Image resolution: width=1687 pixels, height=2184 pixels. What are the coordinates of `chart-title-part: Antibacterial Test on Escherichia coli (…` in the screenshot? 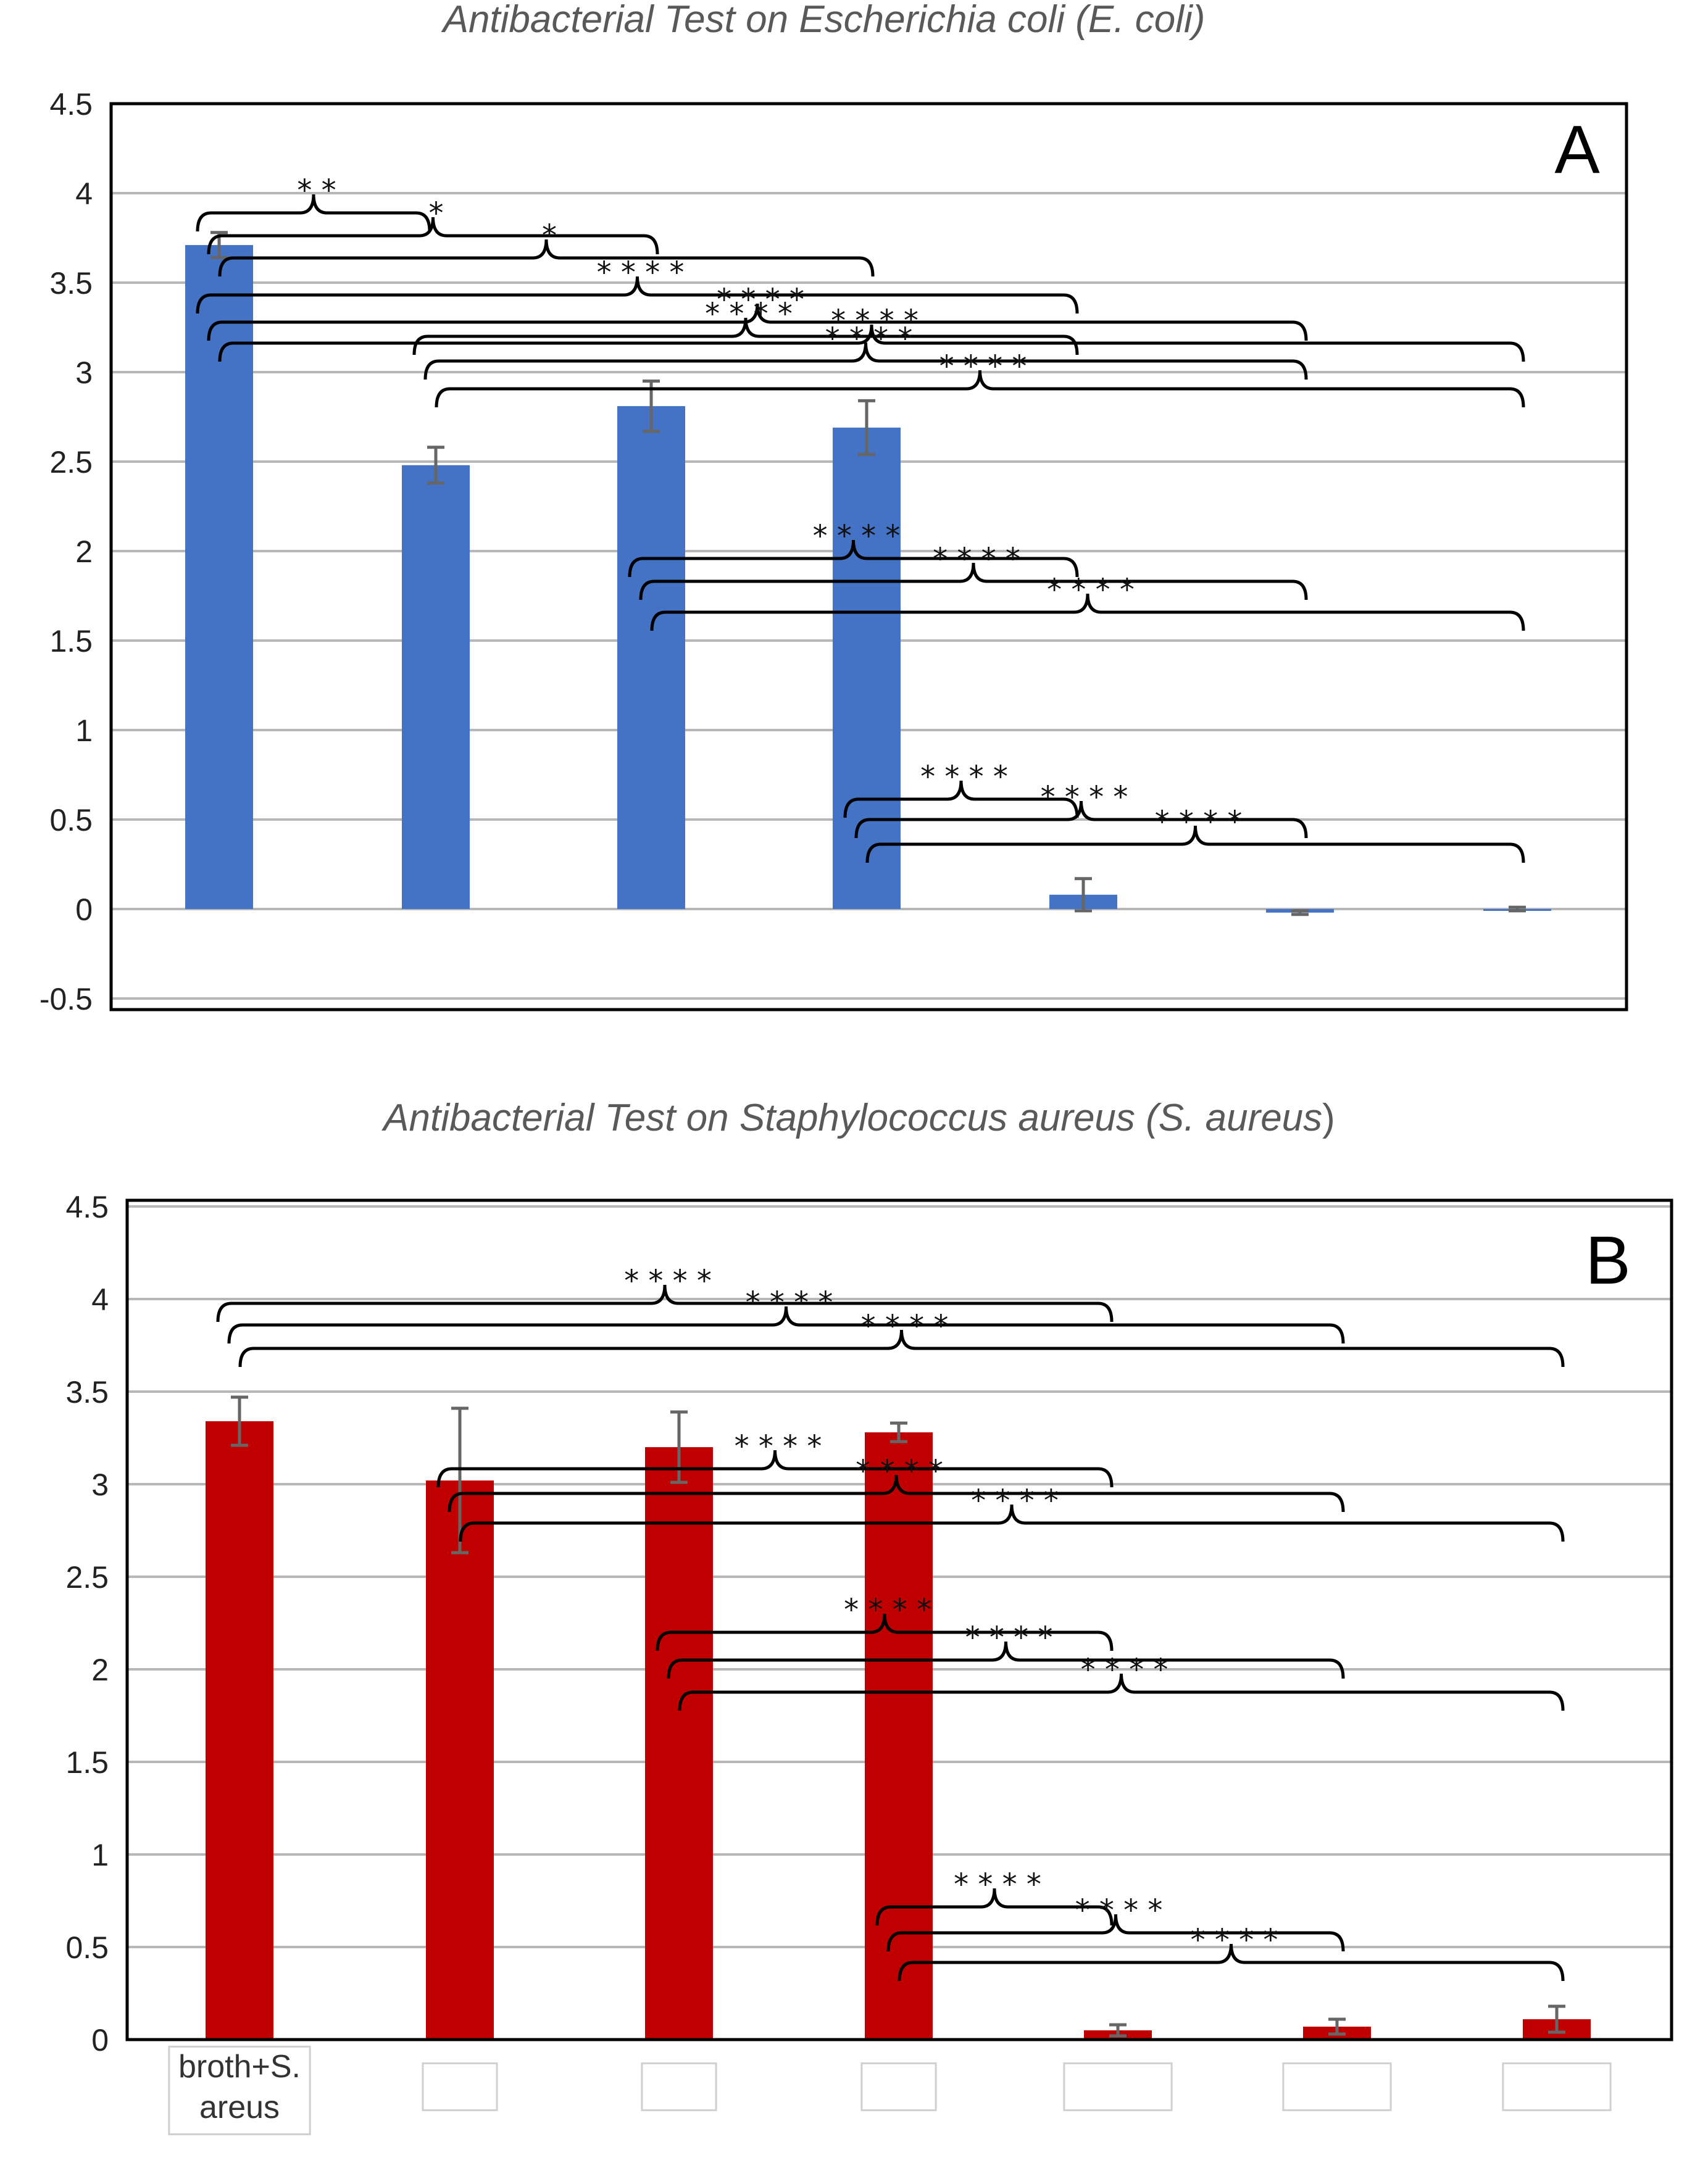 It's located at (823, 21).